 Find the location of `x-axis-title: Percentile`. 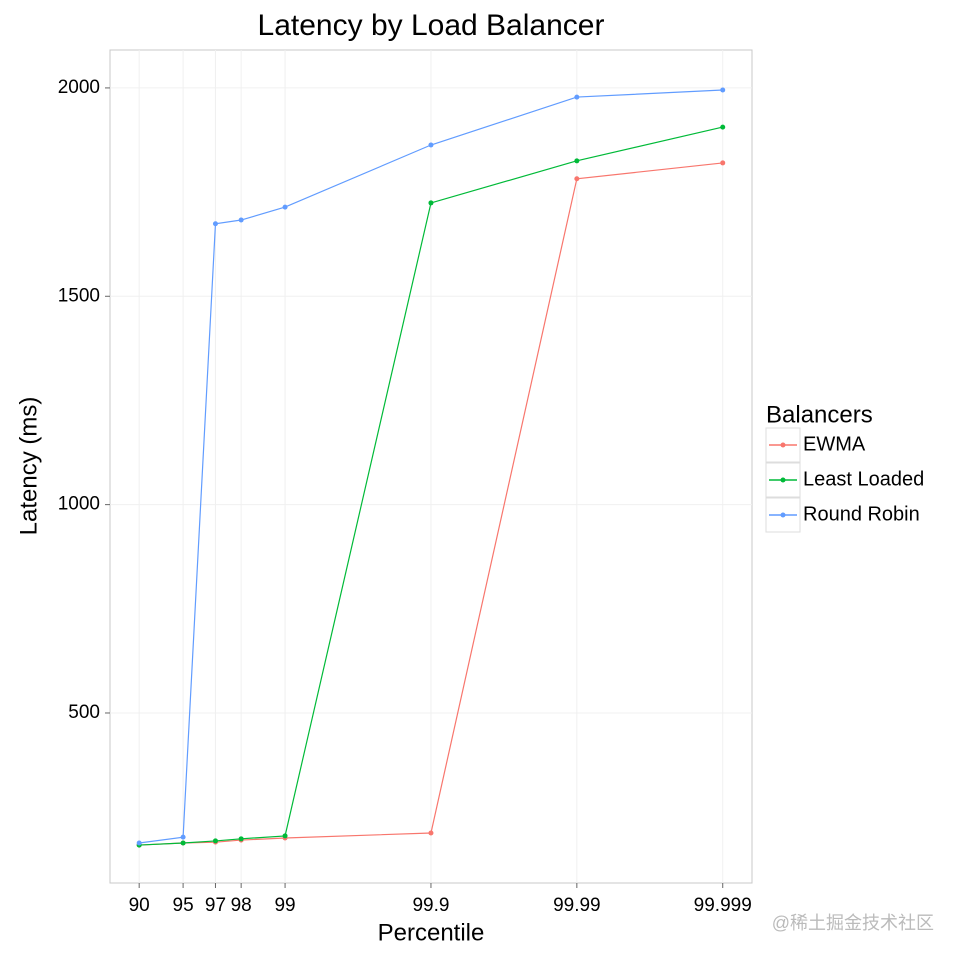

x-axis-title: Percentile is located at coordinates (431, 932).